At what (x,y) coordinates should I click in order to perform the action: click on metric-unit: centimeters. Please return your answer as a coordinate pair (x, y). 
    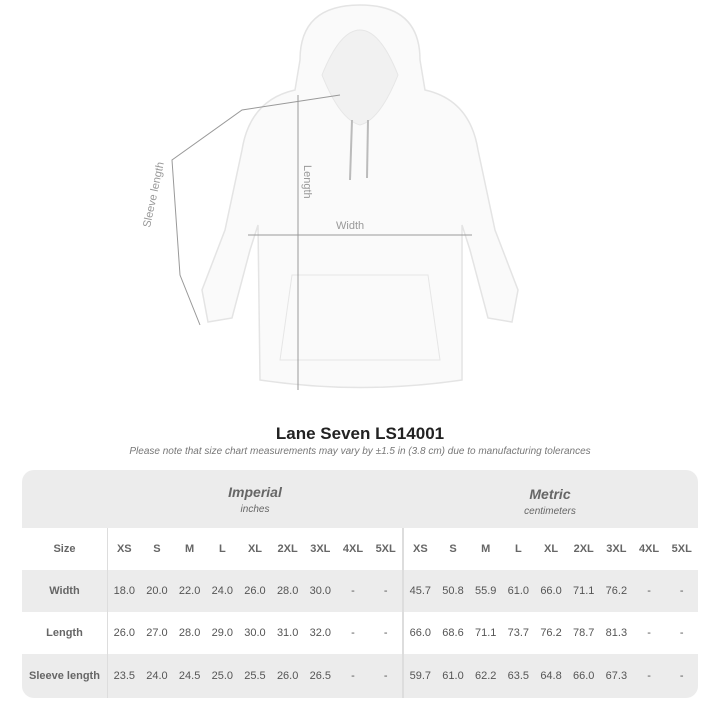
    Looking at the image, I should click on (550, 511).